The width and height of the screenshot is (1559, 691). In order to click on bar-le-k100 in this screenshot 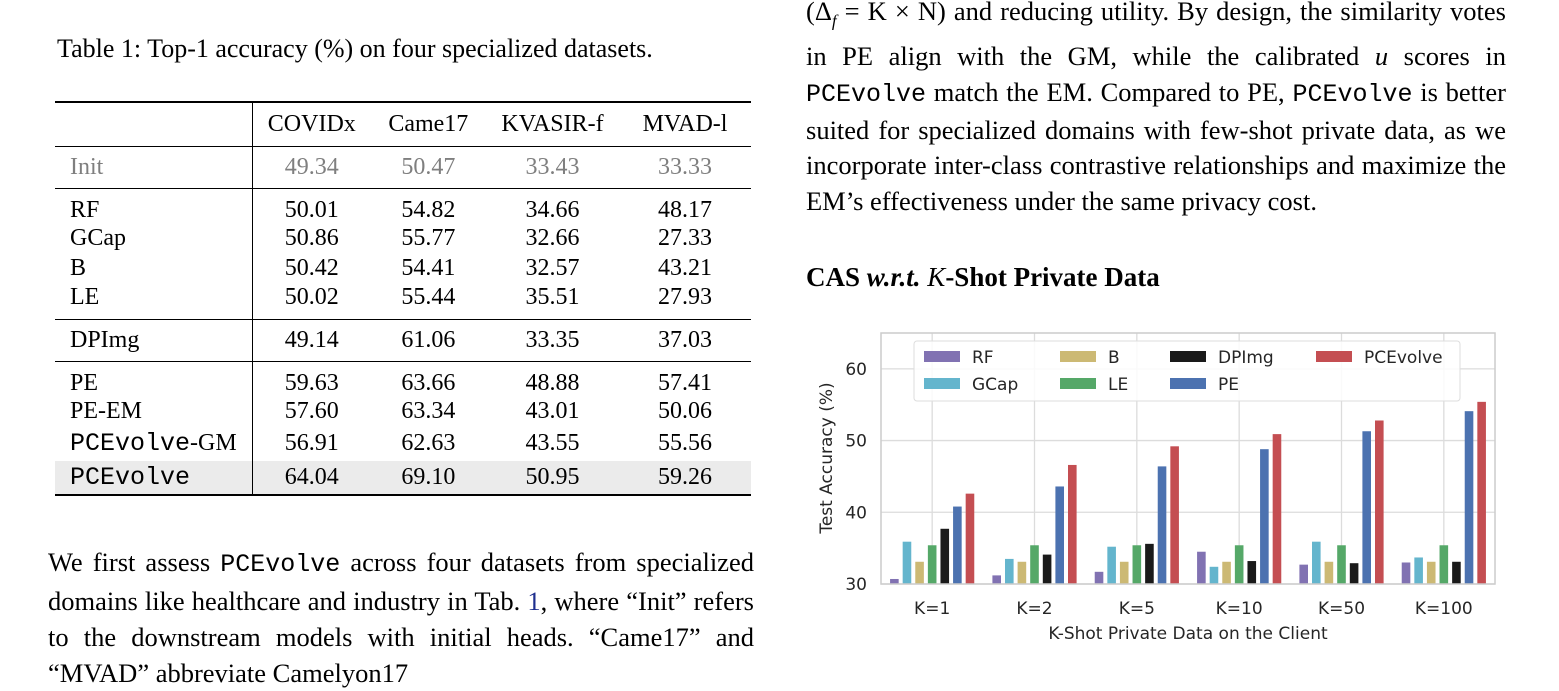, I will do `click(1444, 564)`.